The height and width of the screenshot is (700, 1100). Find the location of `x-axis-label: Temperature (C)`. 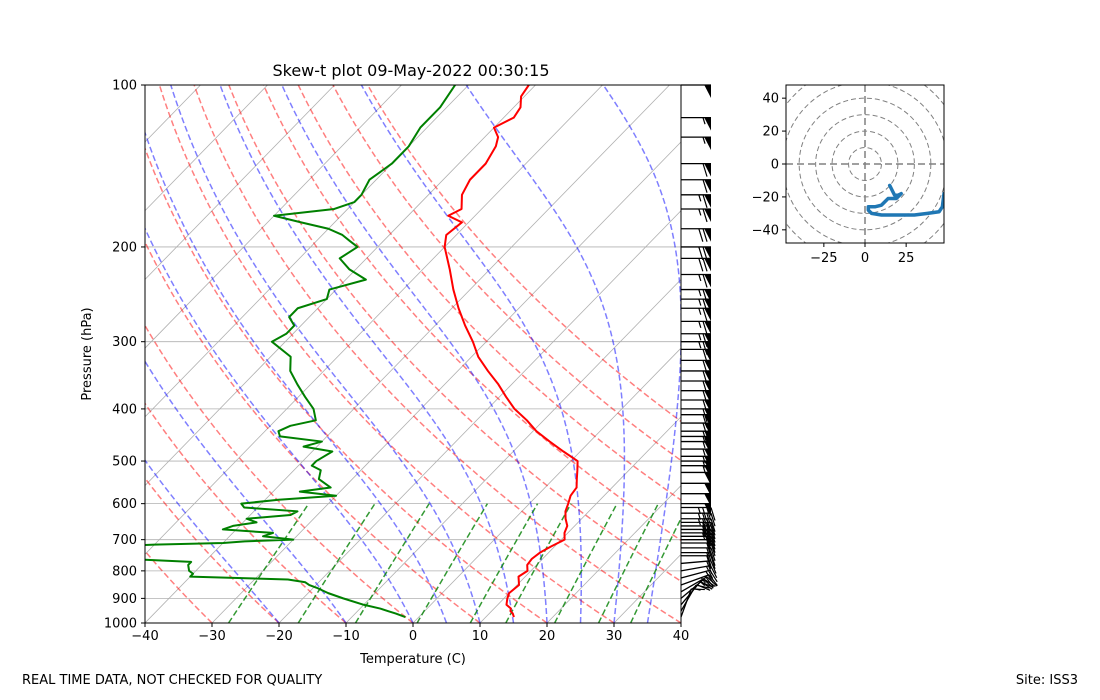

x-axis-label: Temperature (C) is located at coordinates (412, 659).